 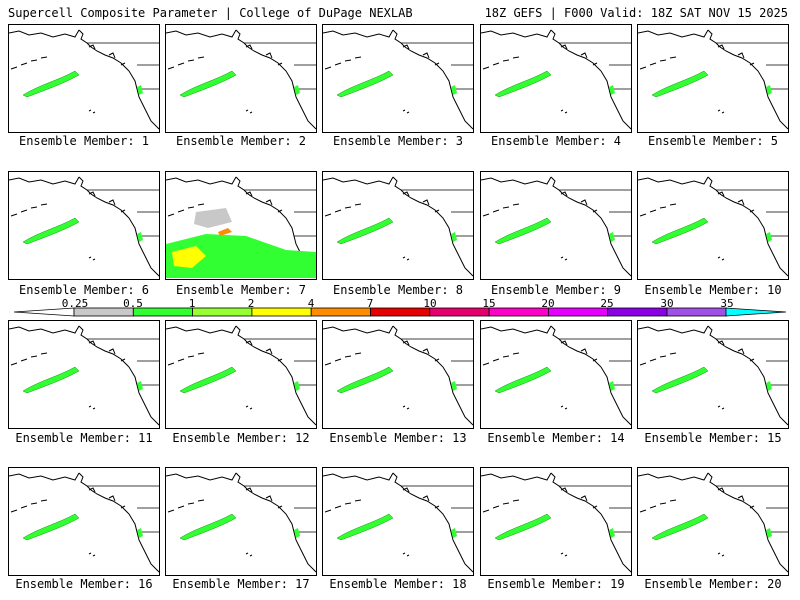 What do you see at coordinates (84, 584) in the screenshot?
I see `member-label-16: Ensemble Member: 16` at bounding box center [84, 584].